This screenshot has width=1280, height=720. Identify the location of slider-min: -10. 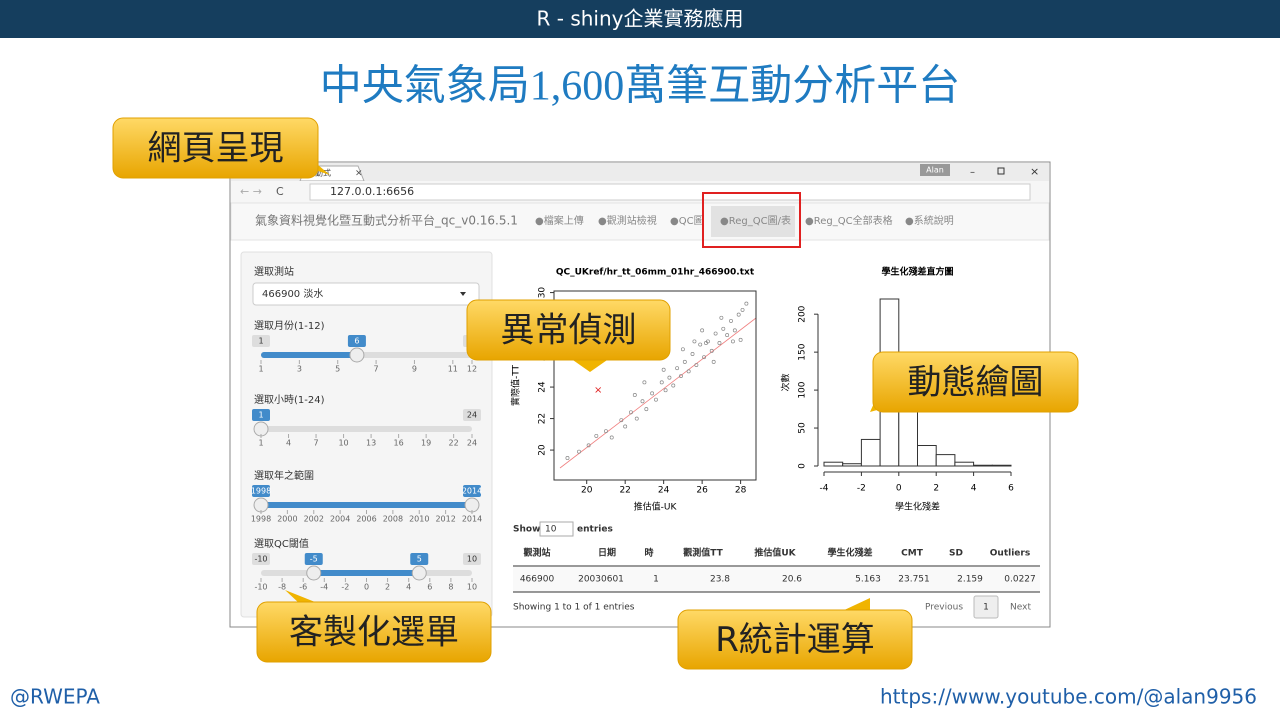
(260, 559).